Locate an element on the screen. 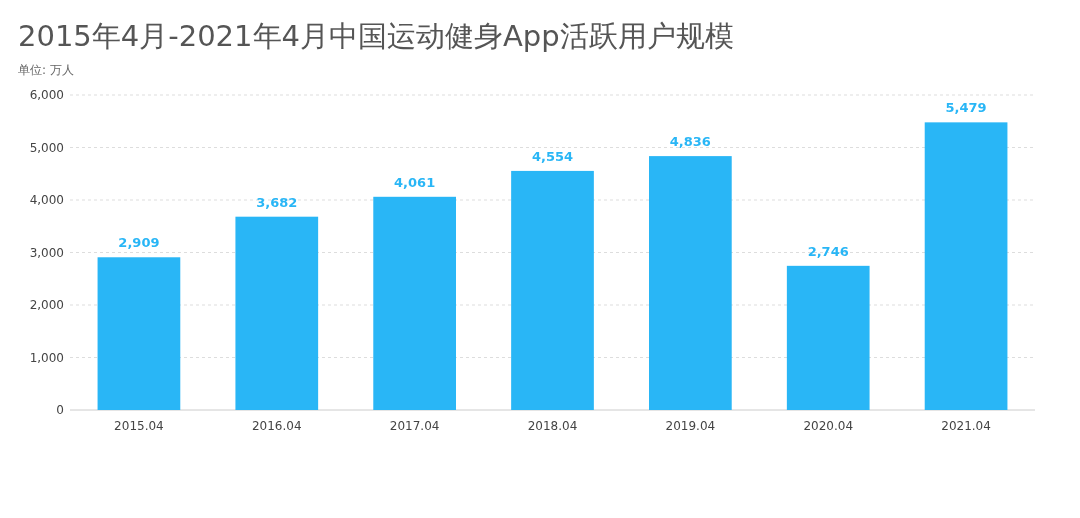 This screenshot has width=1080, height=518. data-label: 5,479 is located at coordinates (966, 108).